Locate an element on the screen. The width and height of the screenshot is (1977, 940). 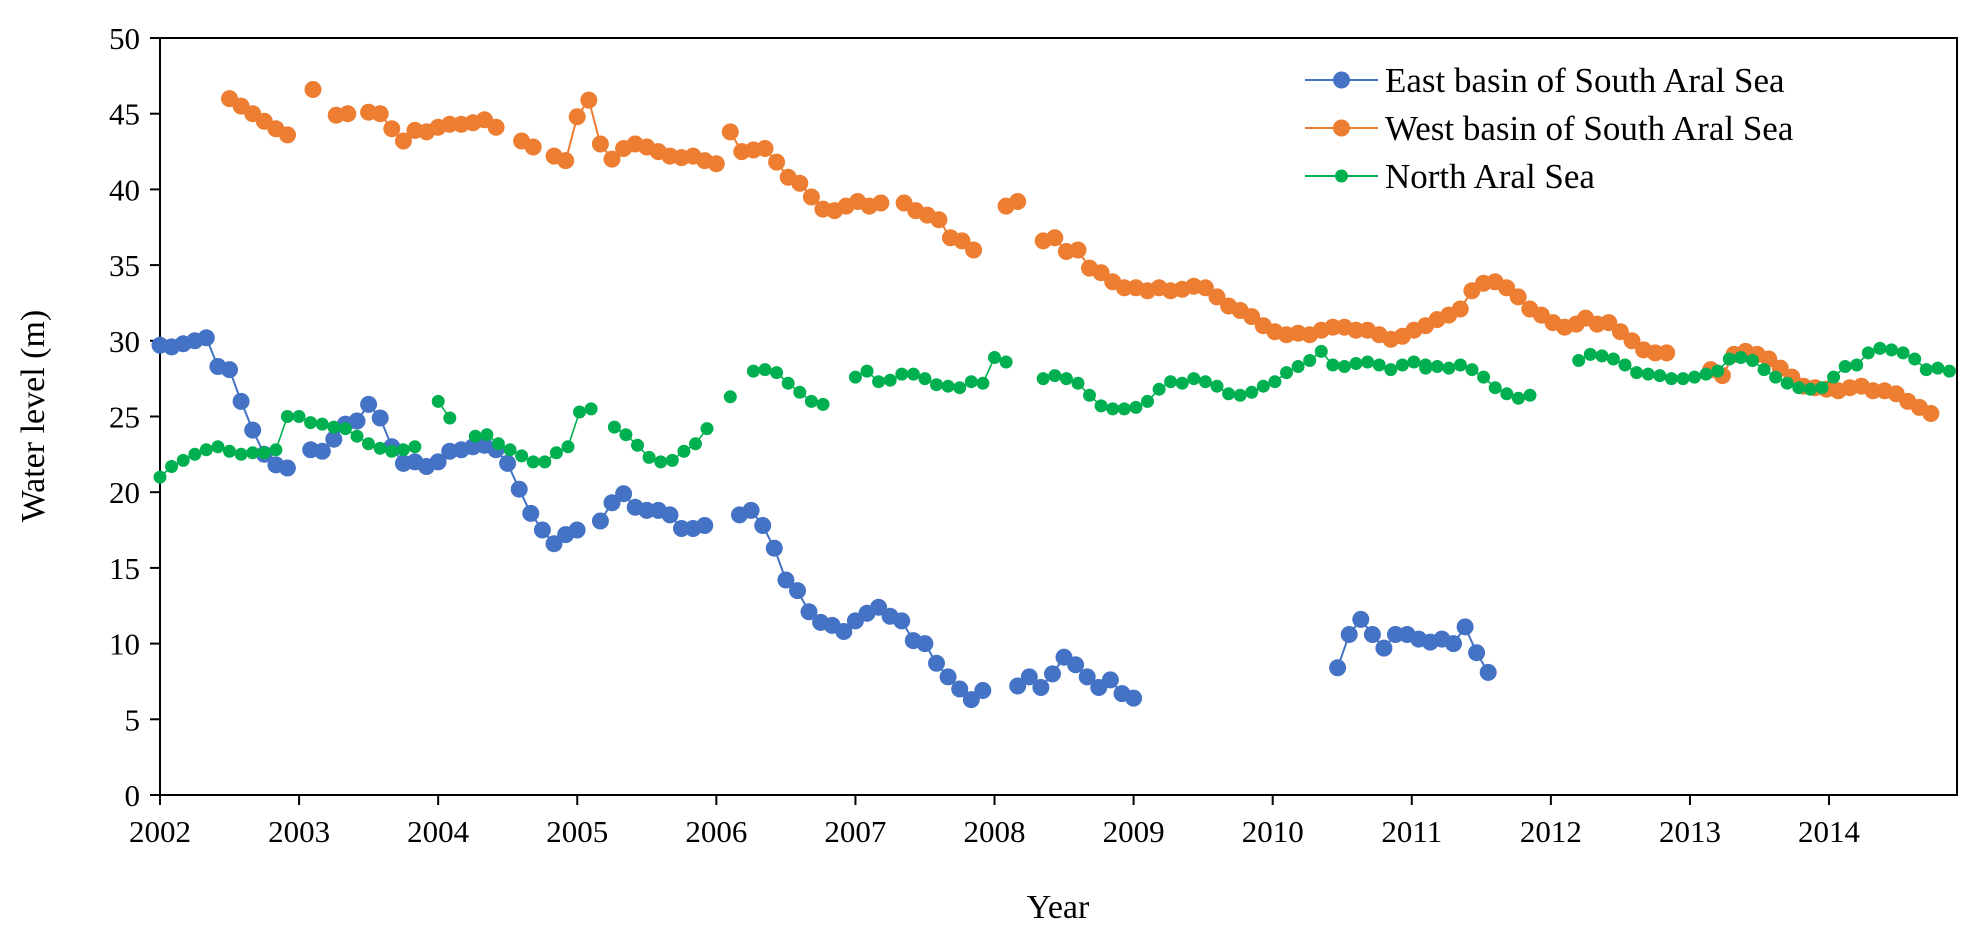
y-tick-label: 30 is located at coordinates (124, 341).